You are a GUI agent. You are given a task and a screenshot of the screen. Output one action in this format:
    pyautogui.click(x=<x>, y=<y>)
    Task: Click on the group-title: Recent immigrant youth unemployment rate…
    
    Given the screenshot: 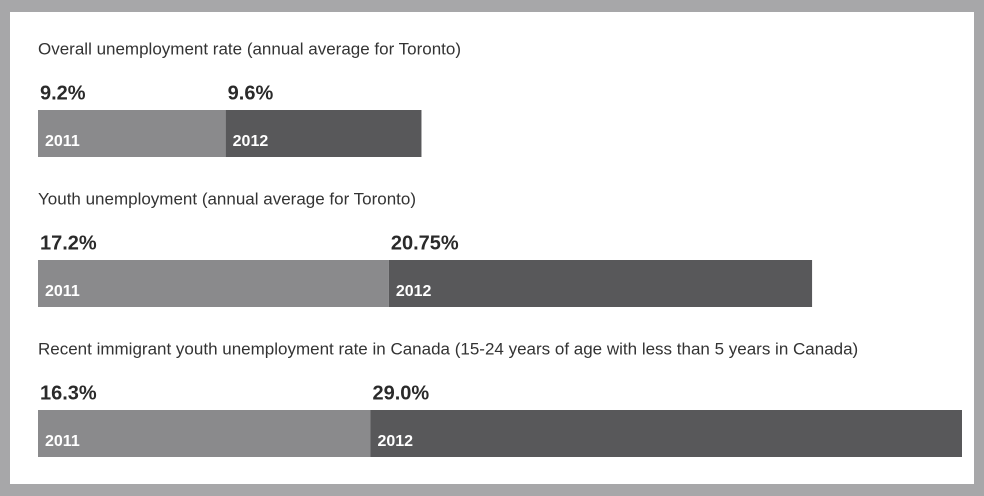 What is the action you would take?
    pyautogui.click(x=448, y=348)
    